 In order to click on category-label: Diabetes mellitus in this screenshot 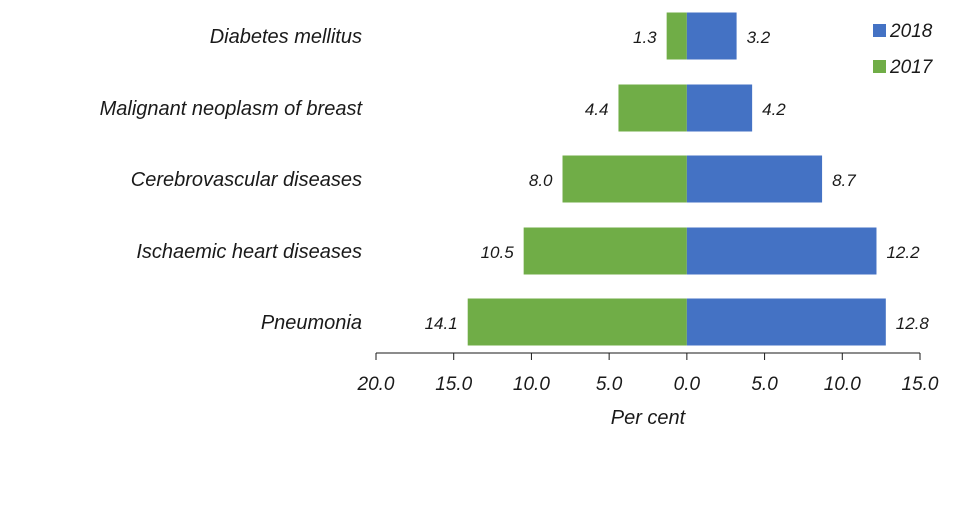, I will do `click(286, 37)`.